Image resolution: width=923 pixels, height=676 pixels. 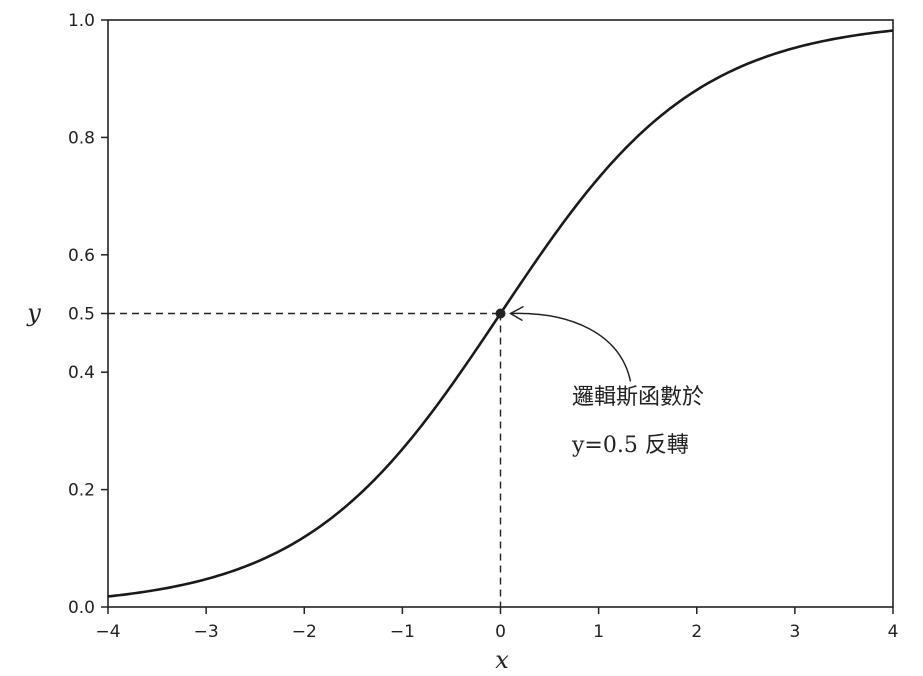 I want to click on inflection-point, so click(x=500, y=313).